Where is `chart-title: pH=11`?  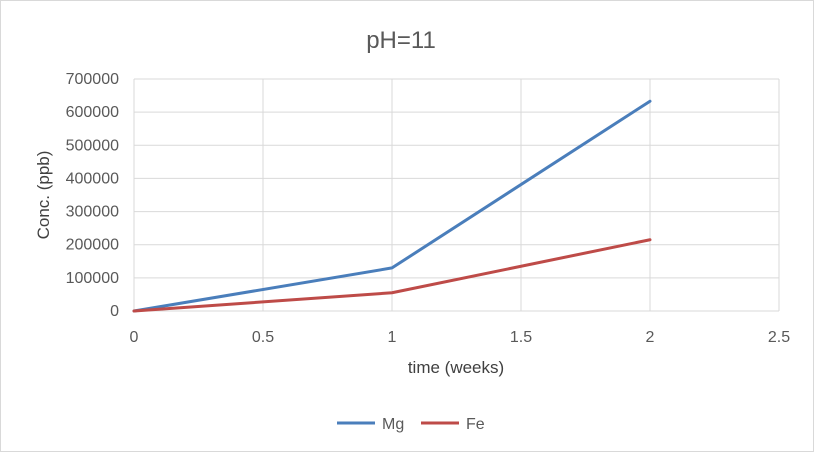 chart-title: pH=11 is located at coordinates (401, 40).